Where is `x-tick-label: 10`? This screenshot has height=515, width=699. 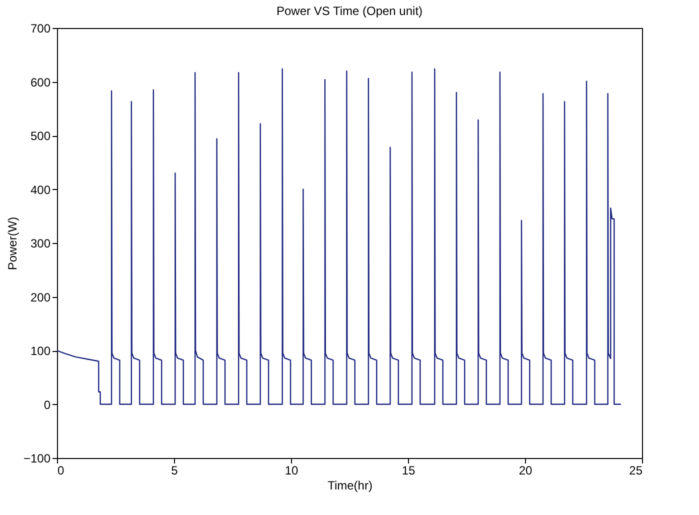 x-tick-label: 10 is located at coordinates (291, 471).